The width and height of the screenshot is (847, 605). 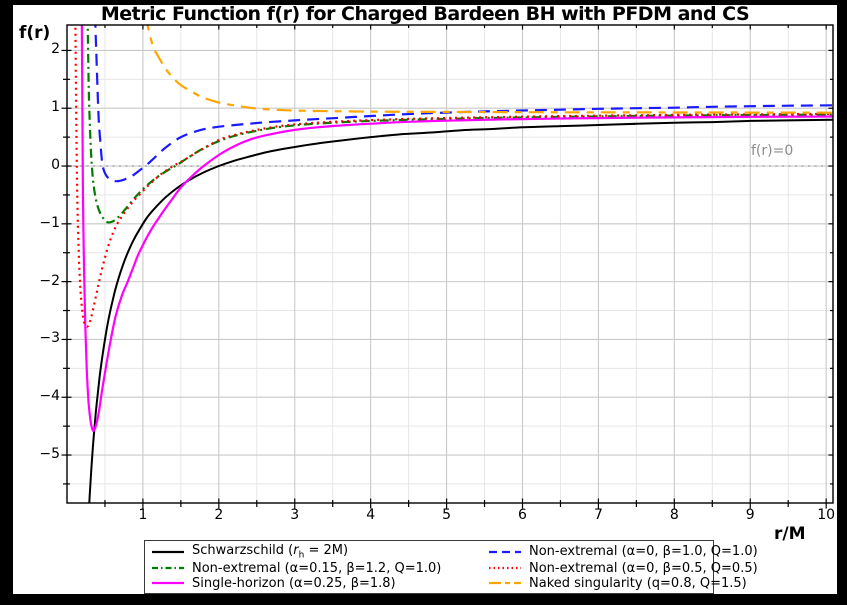 I want to click on y-tick-label: −5, so click(x=49, y=454).